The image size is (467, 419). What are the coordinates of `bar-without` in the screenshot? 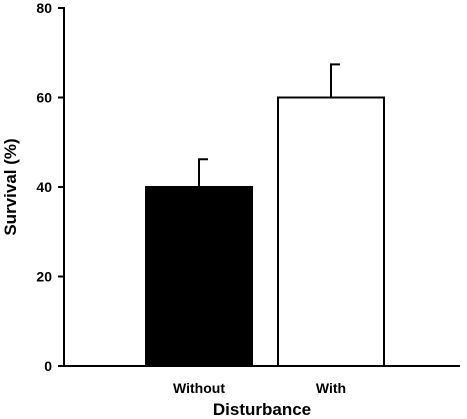 It's located at (199, 276).